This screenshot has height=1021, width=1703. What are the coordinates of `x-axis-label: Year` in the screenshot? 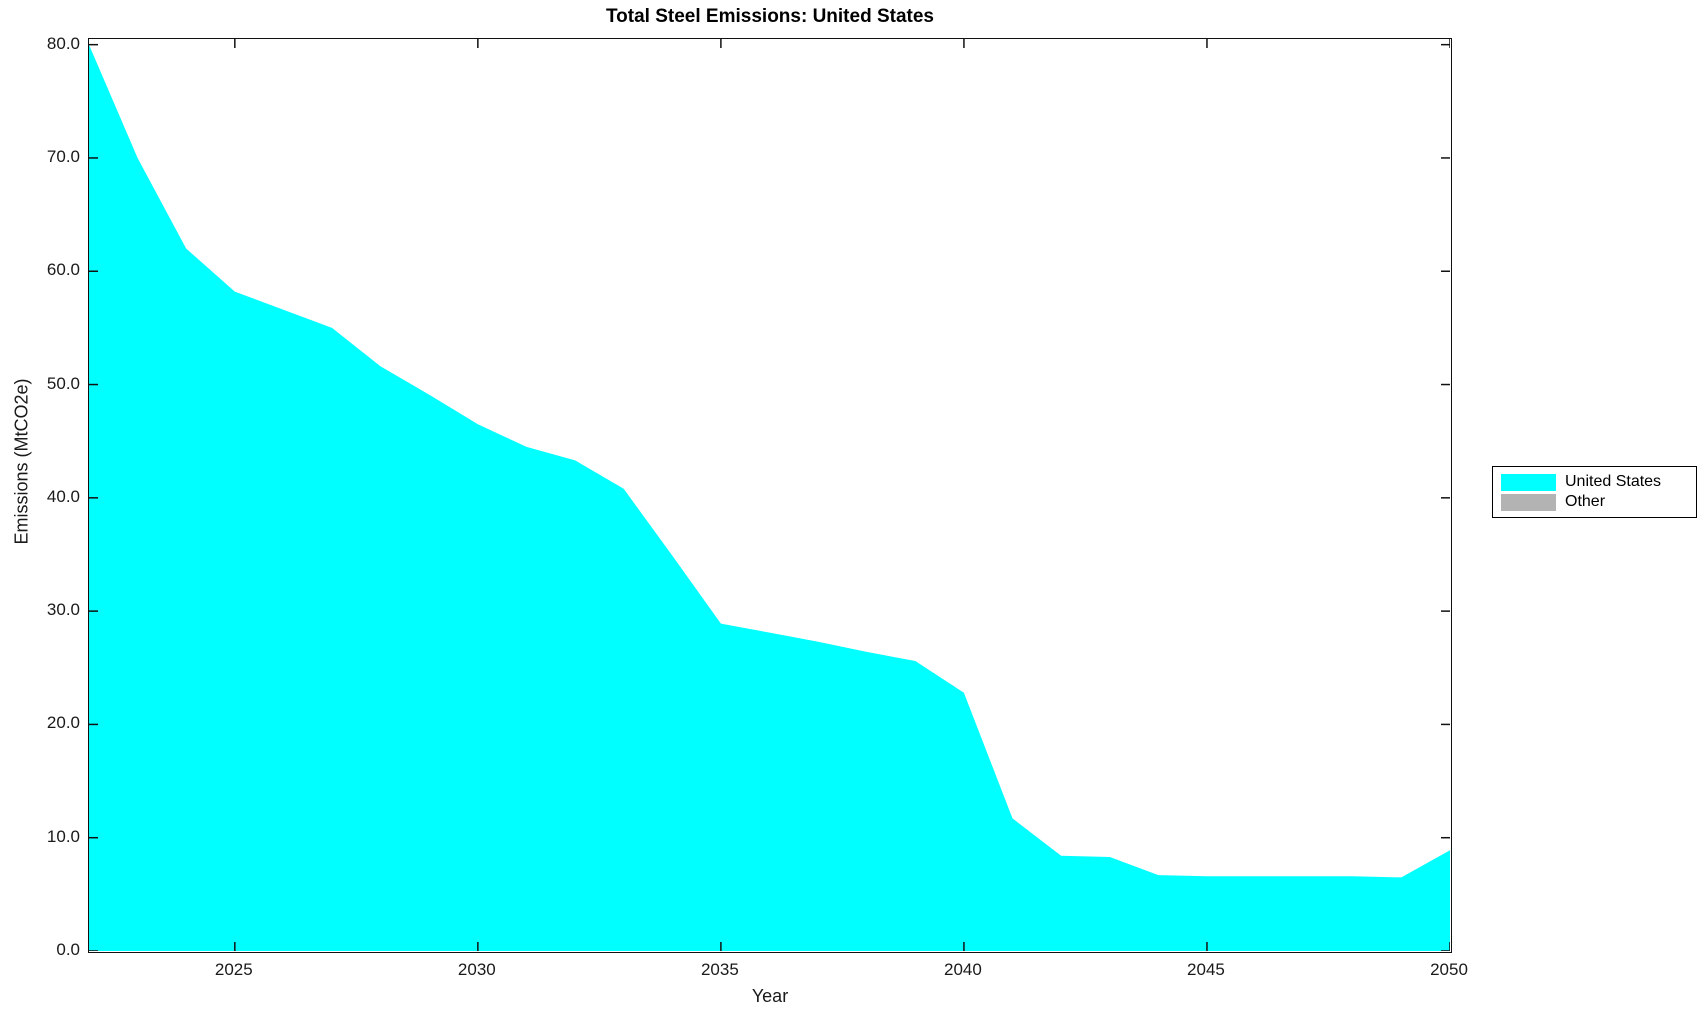 It's located at (770, 996).